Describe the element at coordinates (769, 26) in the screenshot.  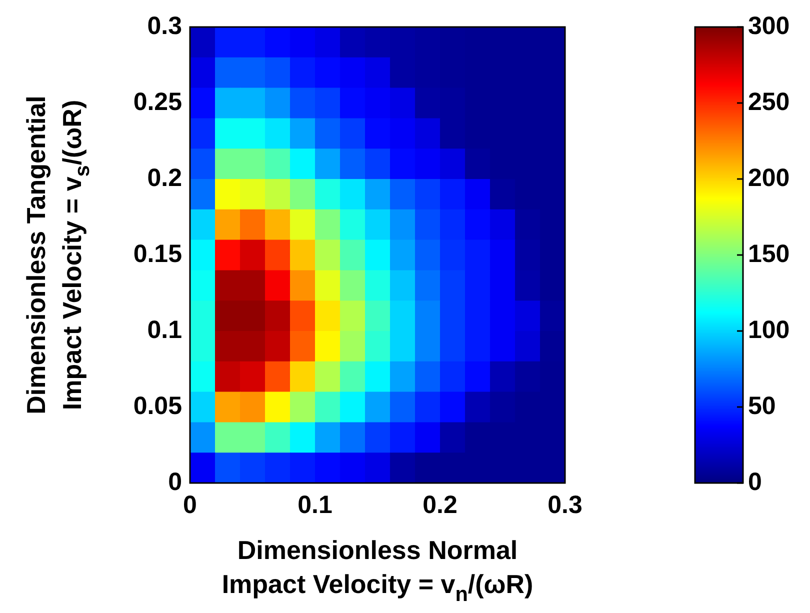
I see `color-bar-label: 300` at that location.